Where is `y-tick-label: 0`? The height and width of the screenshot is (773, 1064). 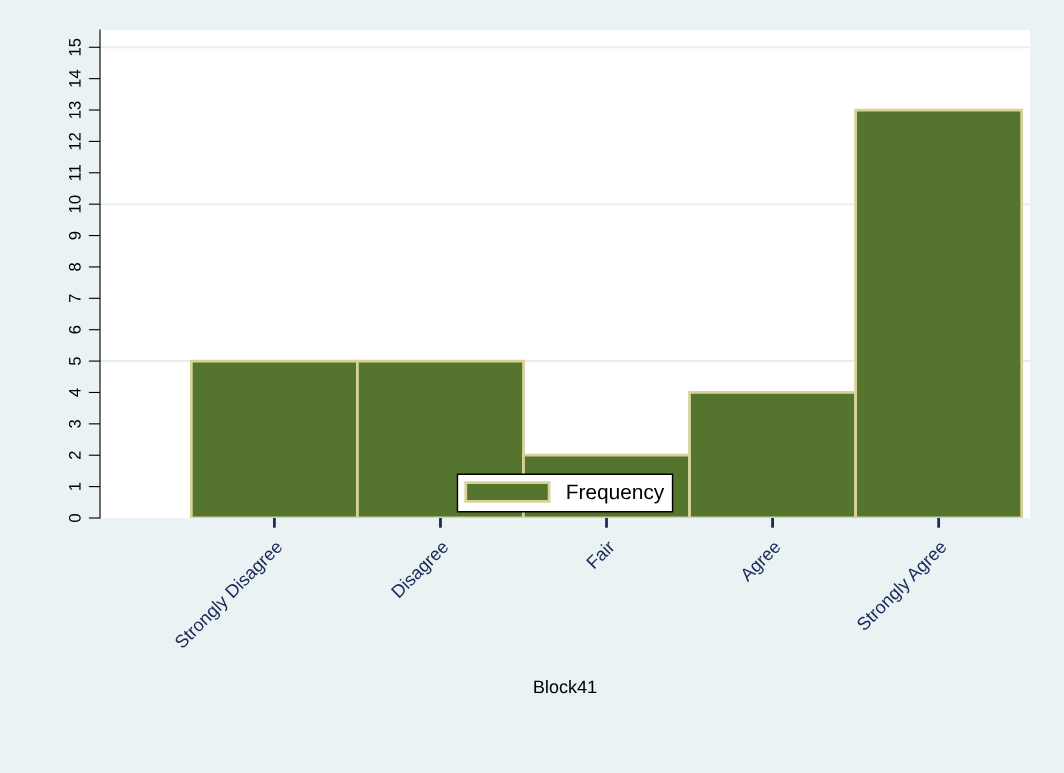 y-tick-label: 0 is located at coordinates (74, 518).